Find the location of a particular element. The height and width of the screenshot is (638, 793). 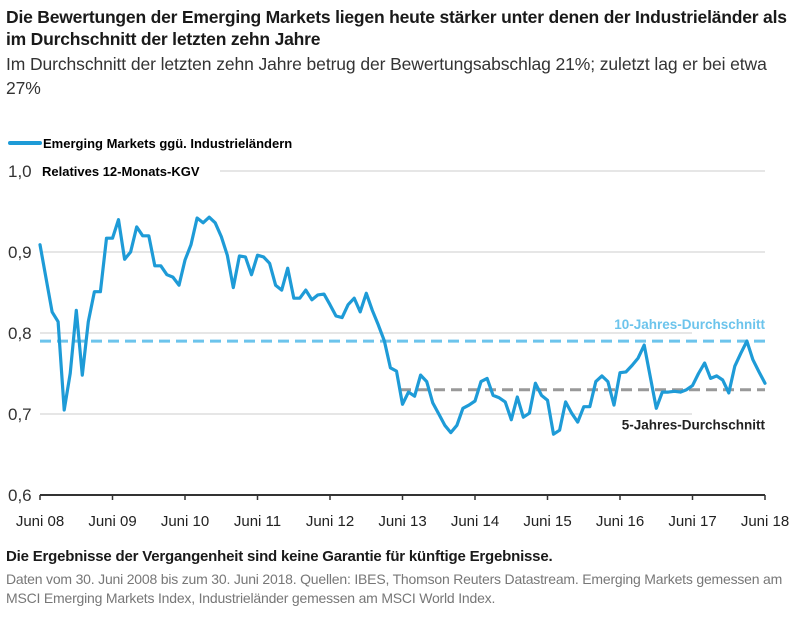

x-tick-label: Juni 09 is located at coordinates (112, 521).